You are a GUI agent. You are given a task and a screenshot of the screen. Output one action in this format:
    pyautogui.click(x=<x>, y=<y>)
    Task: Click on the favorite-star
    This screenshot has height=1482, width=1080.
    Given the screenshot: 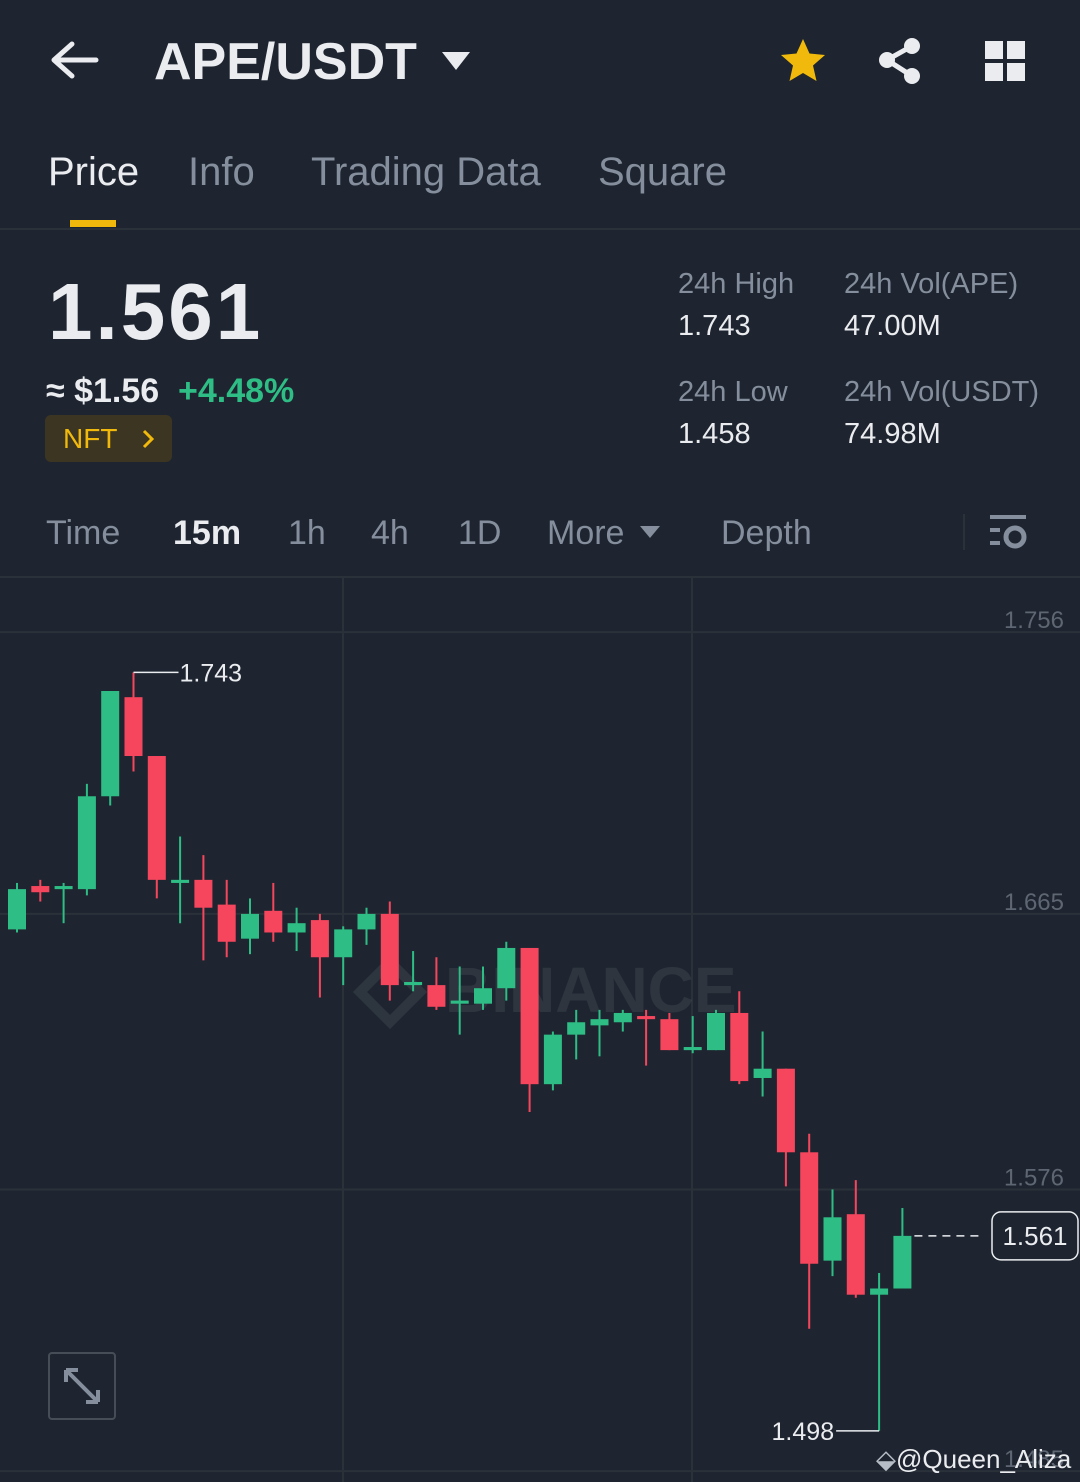 What is the action you would take?
    pyautogui.click(x=803, y=61)
    